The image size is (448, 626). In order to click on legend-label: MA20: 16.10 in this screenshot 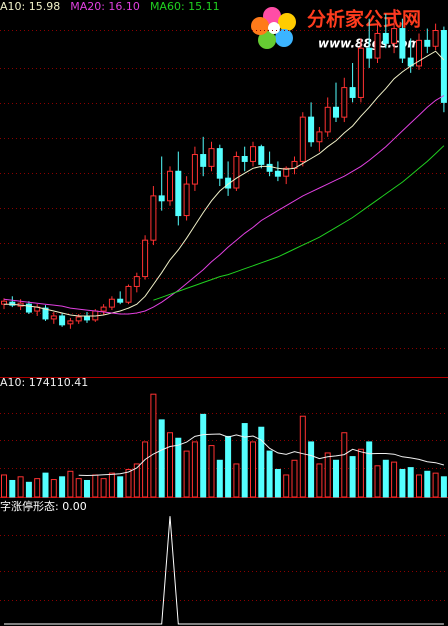, I will do `click(105, 6)`.